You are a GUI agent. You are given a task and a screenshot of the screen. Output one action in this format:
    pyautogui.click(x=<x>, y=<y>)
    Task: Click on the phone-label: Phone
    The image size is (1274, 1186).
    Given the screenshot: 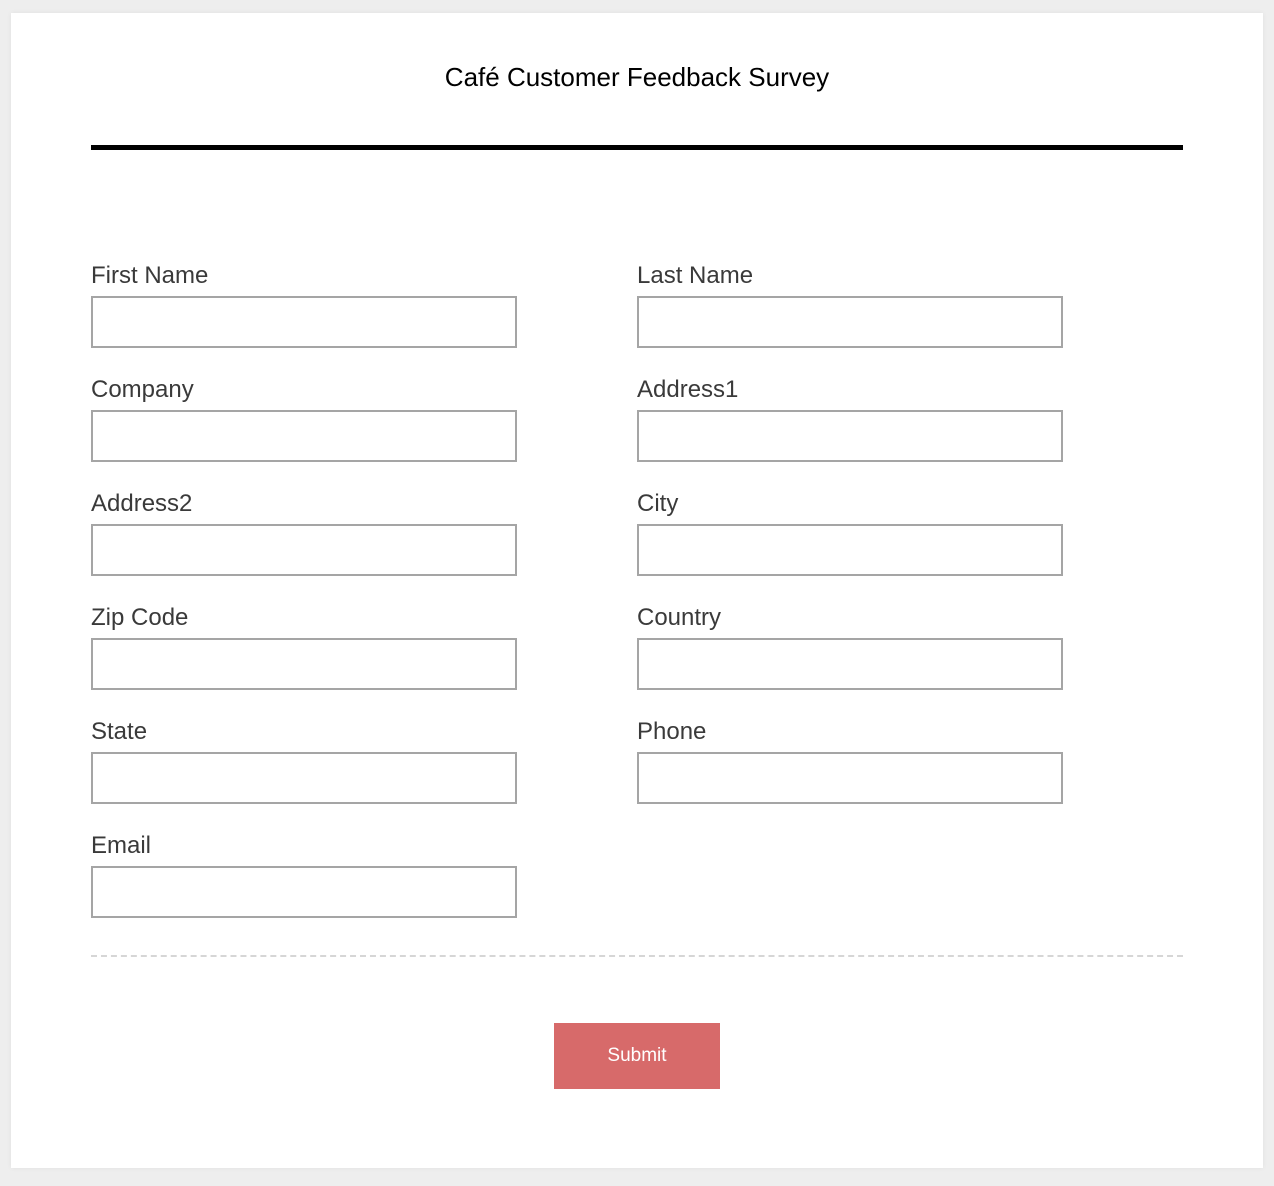 What is the action you would take?
    pyautogui.click(x=672, y=731)
    